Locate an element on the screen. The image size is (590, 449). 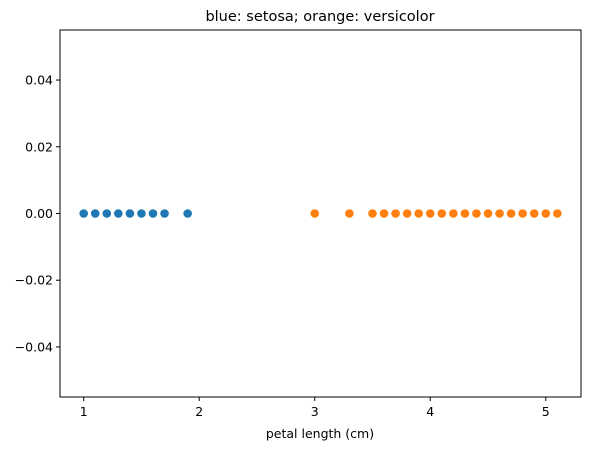
y-tick-label: −0.04 is located at coordinates (34, 346).